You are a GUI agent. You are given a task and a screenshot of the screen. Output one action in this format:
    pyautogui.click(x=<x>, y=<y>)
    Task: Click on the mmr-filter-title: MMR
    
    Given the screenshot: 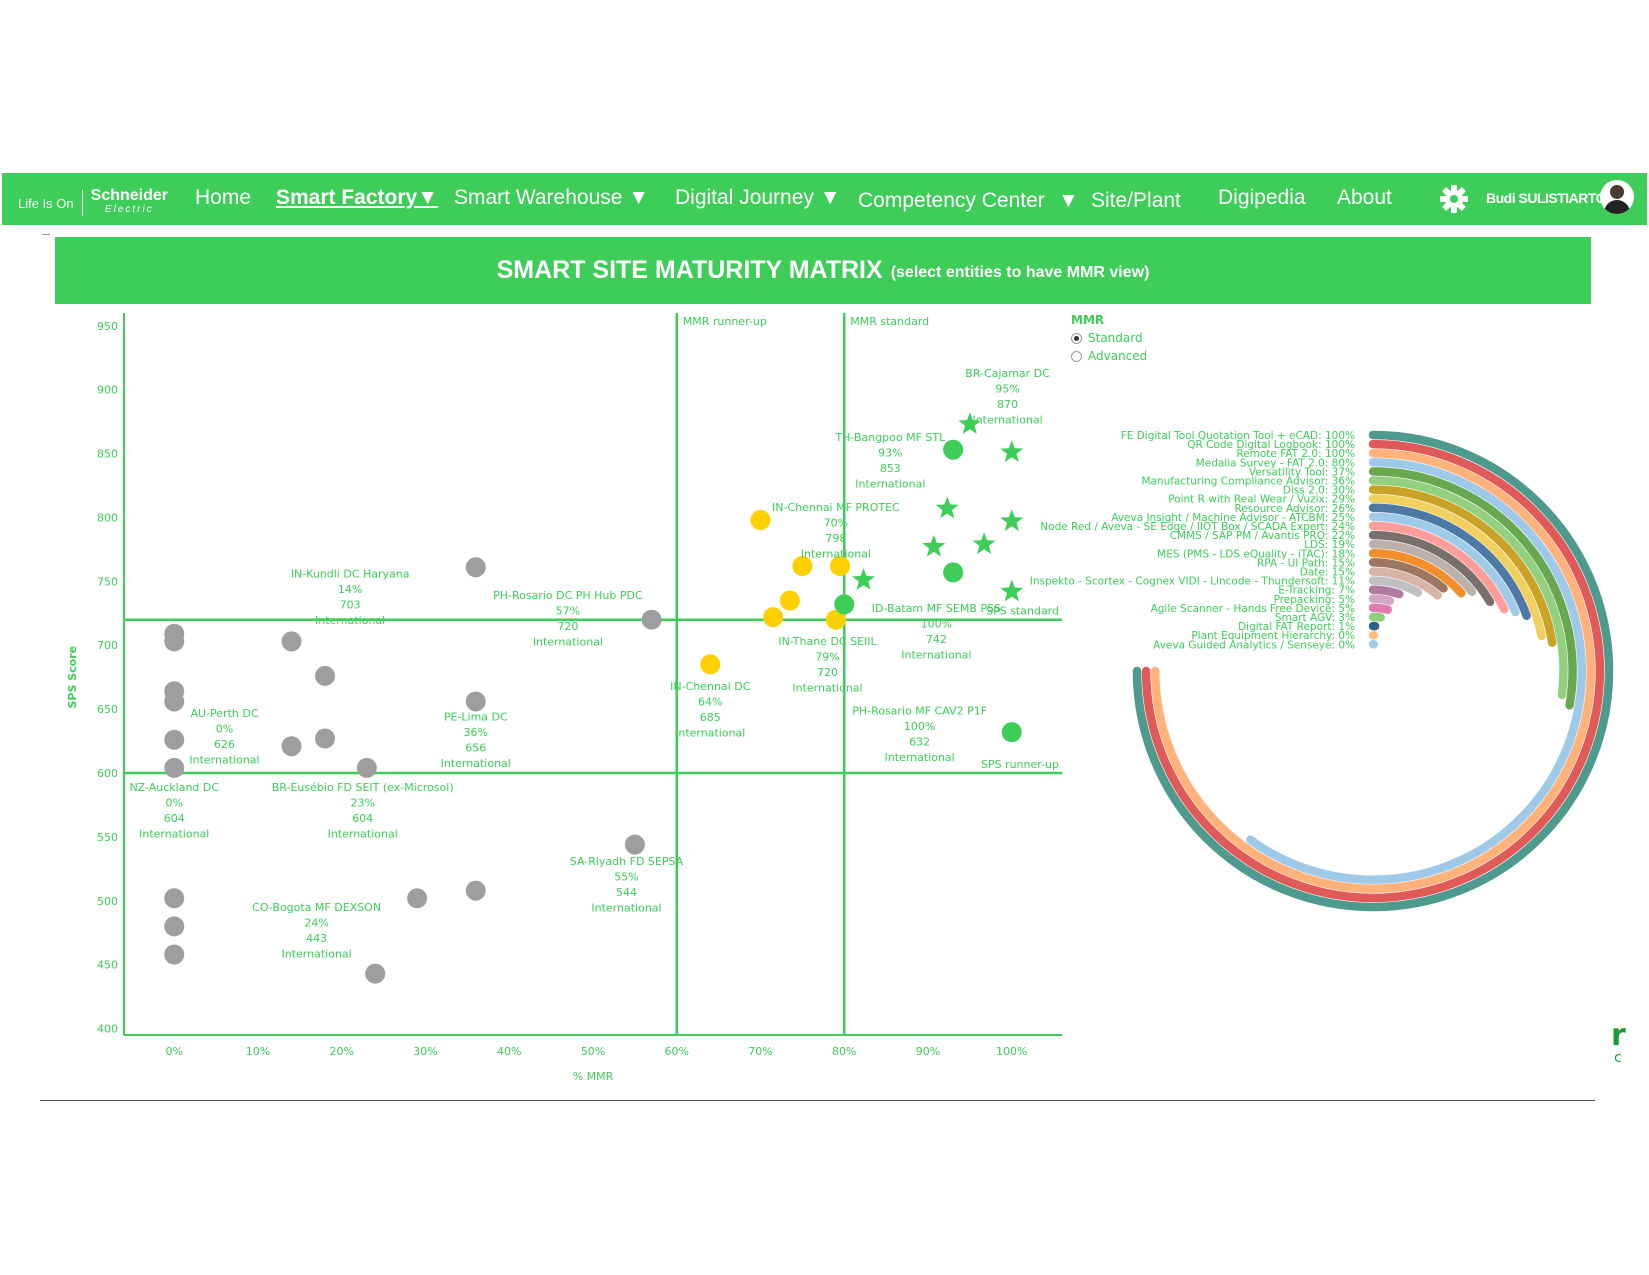 What is the action you would take?
    pyautogui.click(x=1088, y=320)
    